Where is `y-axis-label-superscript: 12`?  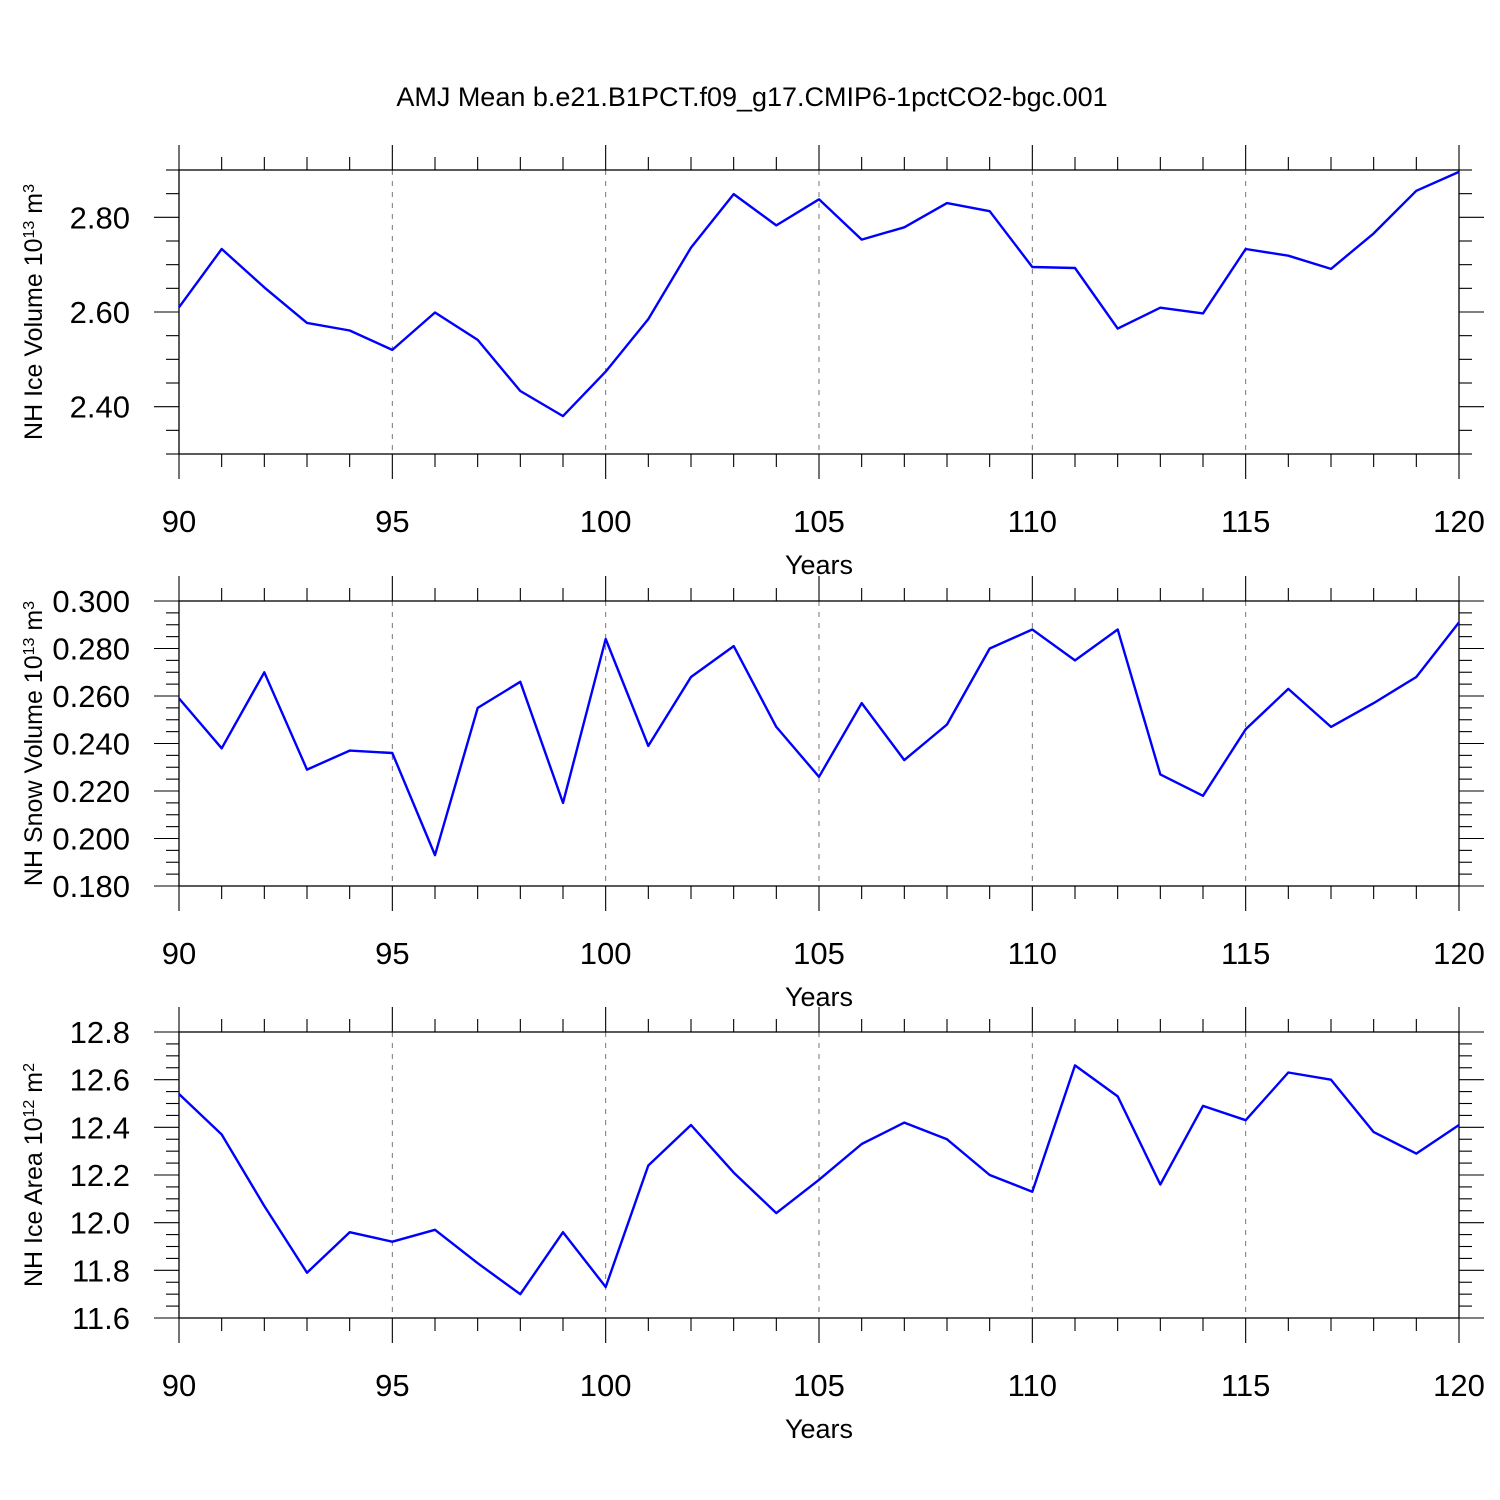
y-axis-label-superscript: 12 is located at coordinates (29, 1109).